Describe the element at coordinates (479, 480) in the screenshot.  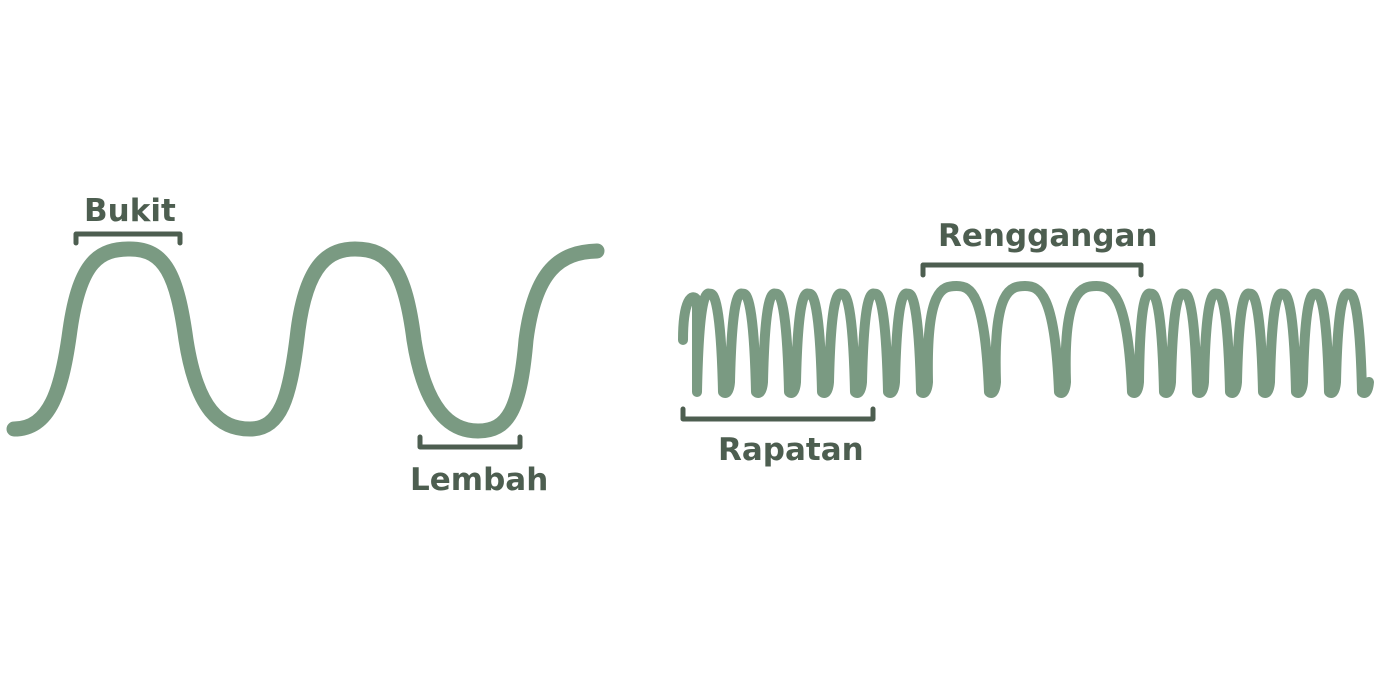
I see `trough-label: Lembah` at that location.